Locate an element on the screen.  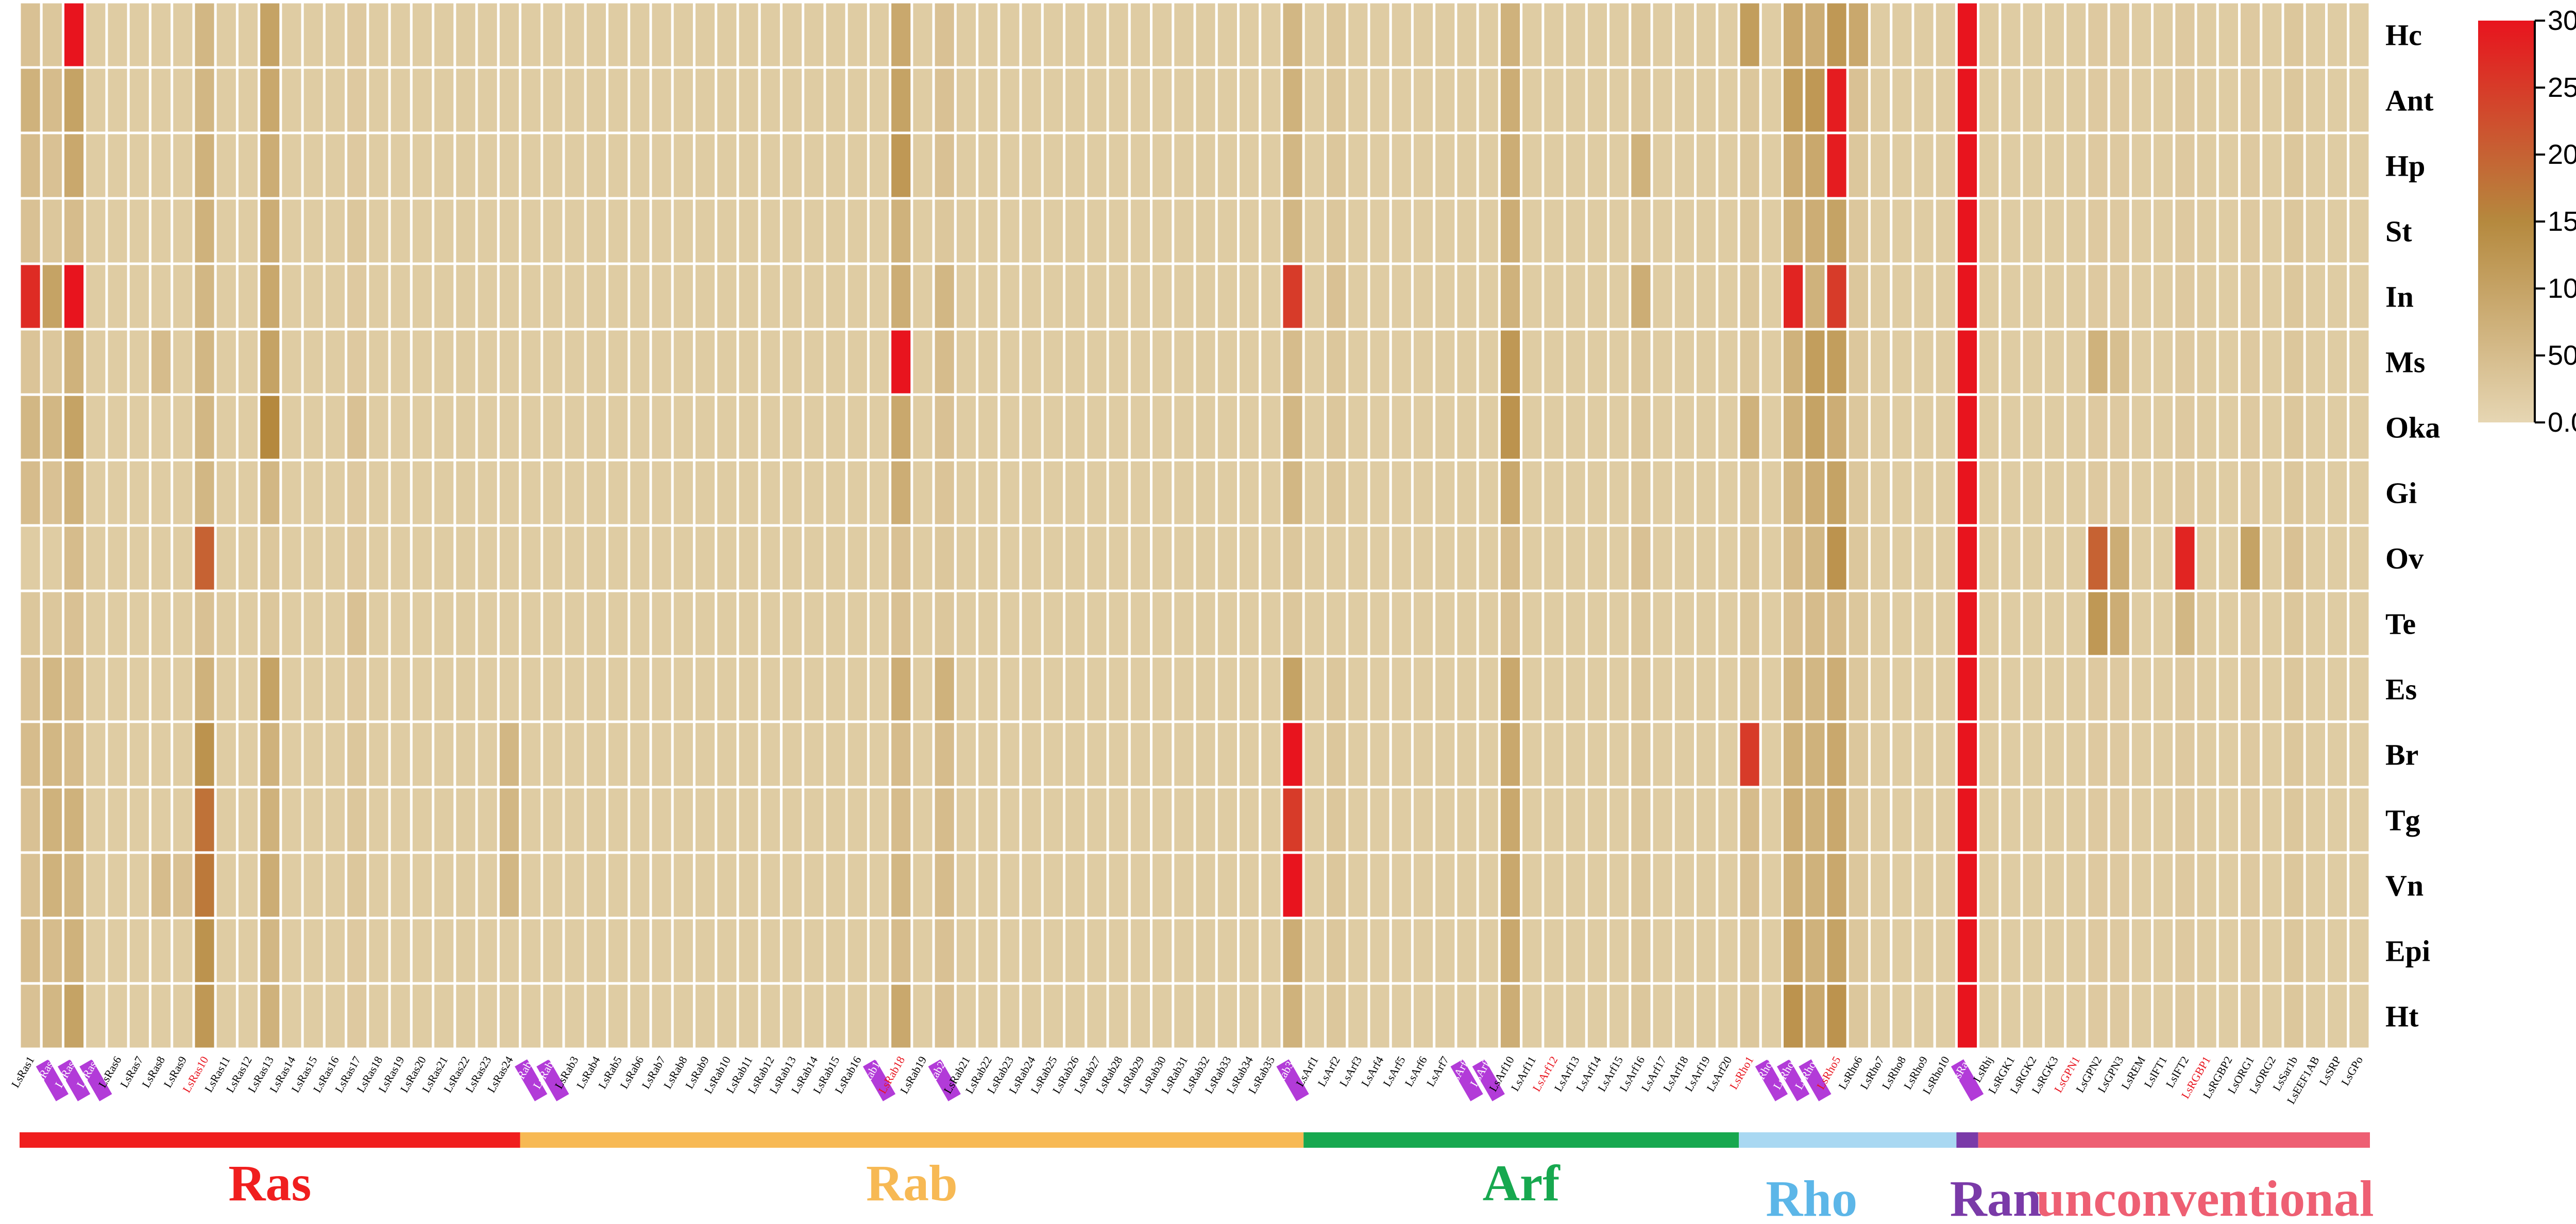
colorbar-tick-label: 1500.00 is located at coordinates (2562, 221).